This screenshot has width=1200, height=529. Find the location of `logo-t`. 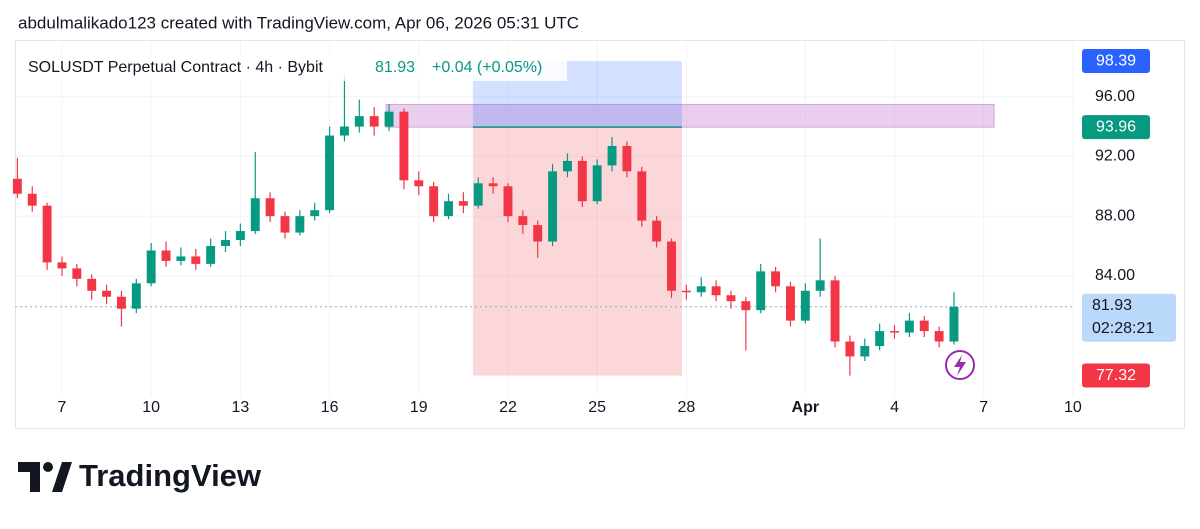

logo-t is located at coordinates (29, 477).